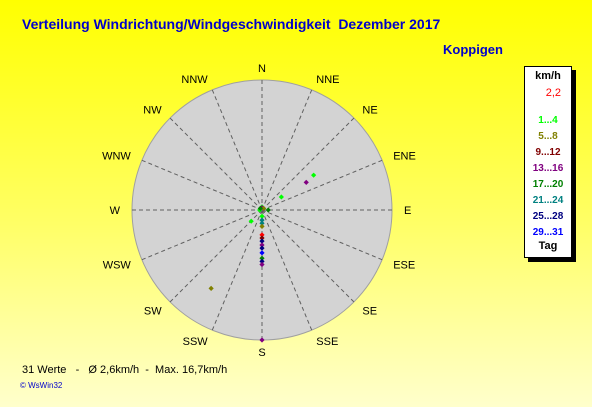 The height and width of the screenshot is (407, 592). What do you see at coordinates (153, 311) in the screenshot?
I see `direction-label-sw: SW` at bounding box center [153, 311].